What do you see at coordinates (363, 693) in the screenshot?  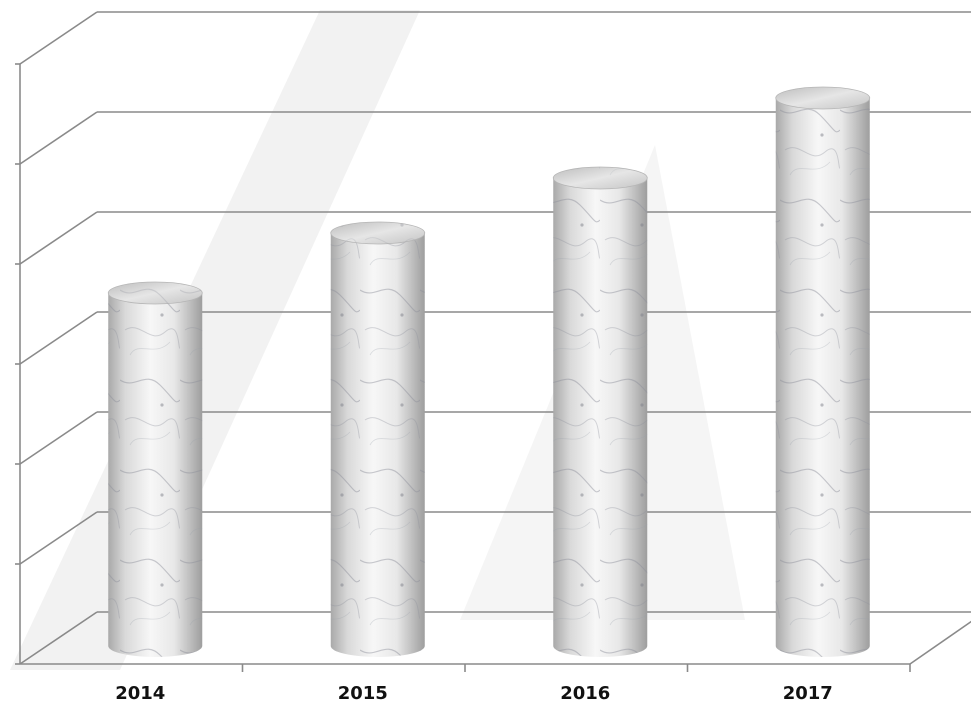 I see `x-label-2015: 2015` at bounding box center [363, 693].